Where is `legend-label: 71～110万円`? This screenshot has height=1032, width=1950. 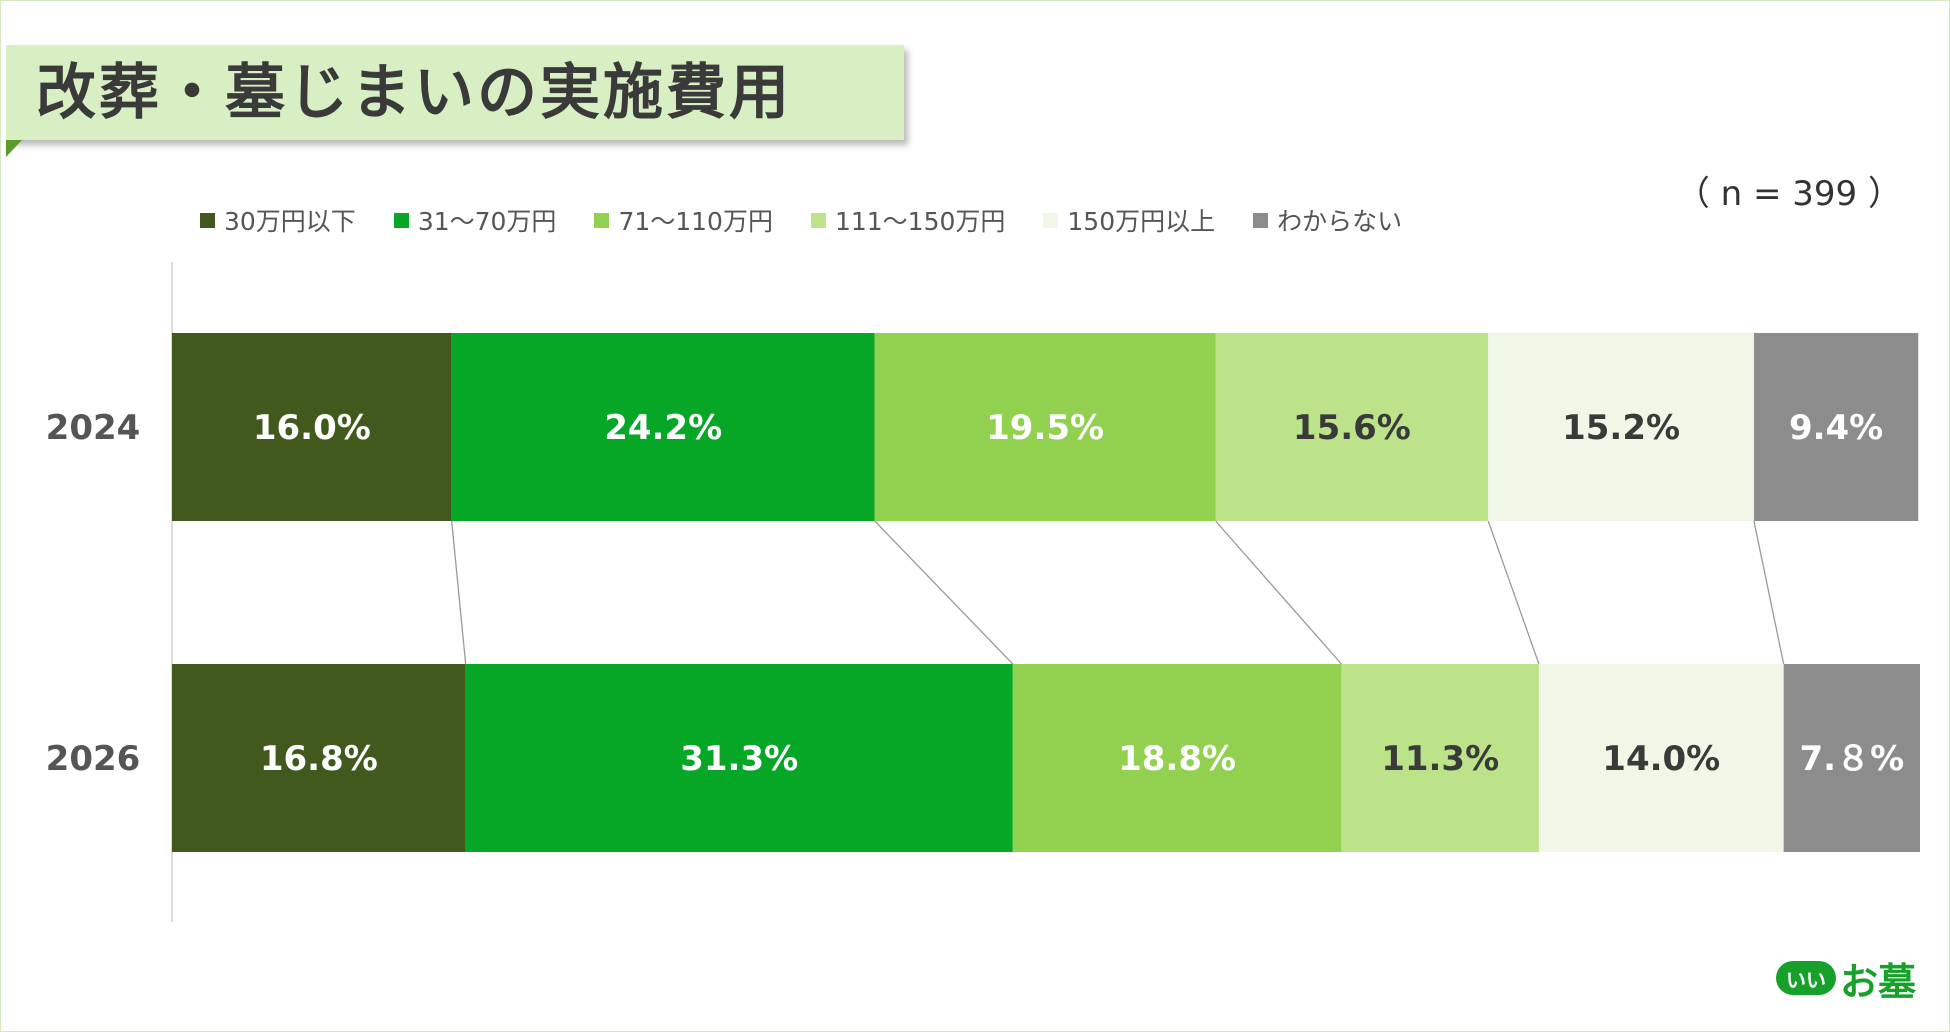
legend-label: 71～110万円 is located at coordinates (695, 221).